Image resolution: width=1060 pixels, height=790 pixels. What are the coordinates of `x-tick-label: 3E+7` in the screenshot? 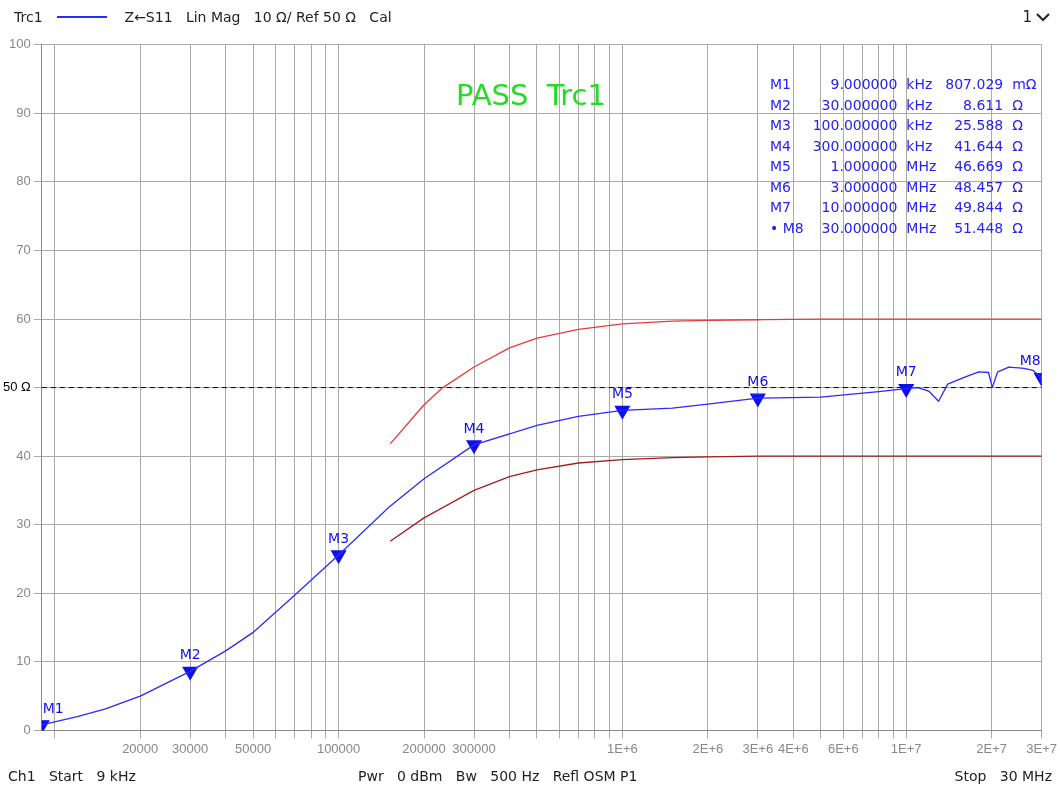 It's located at (1042, 748).